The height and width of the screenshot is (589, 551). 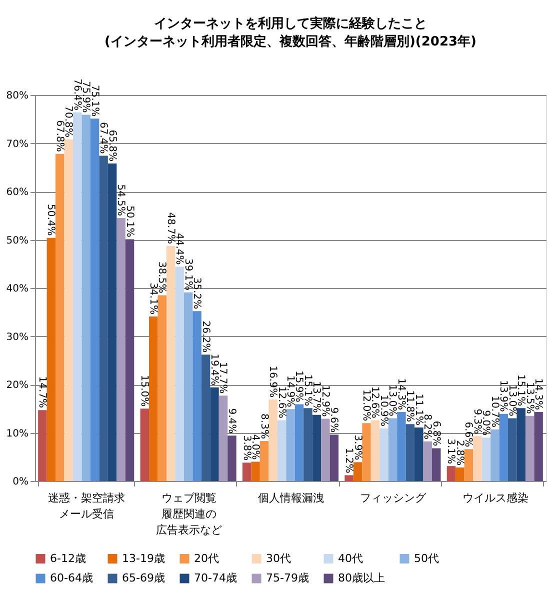 I want to click on legend-label: 65-69歳, so click(x=143, y=578).